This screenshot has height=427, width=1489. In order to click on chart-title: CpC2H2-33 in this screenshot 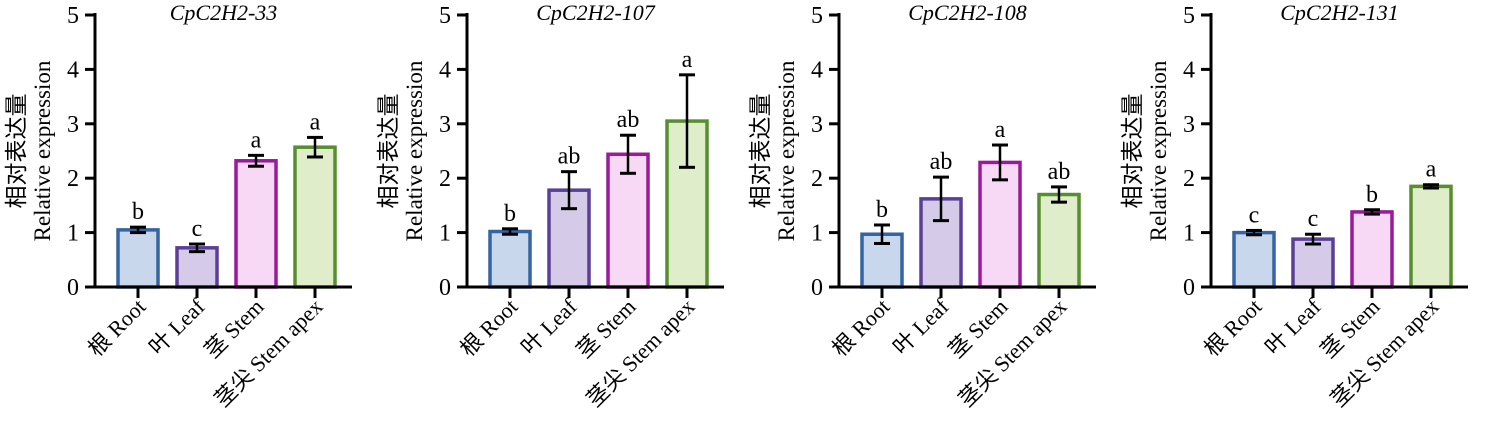, I will do `click(224, 12)`.